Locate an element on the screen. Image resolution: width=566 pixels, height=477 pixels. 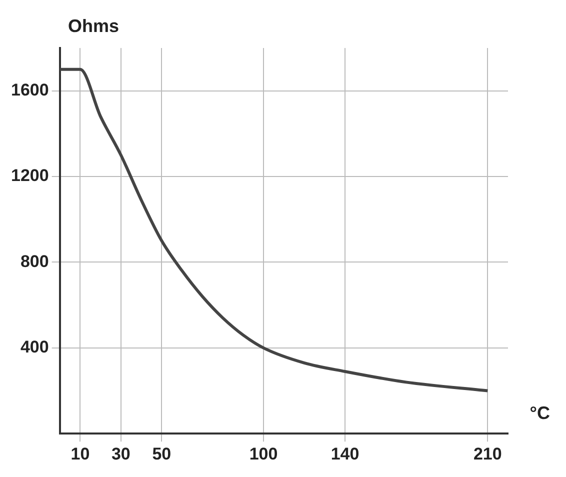
x-tick-label: 210 is located at coordinates (487, 454).